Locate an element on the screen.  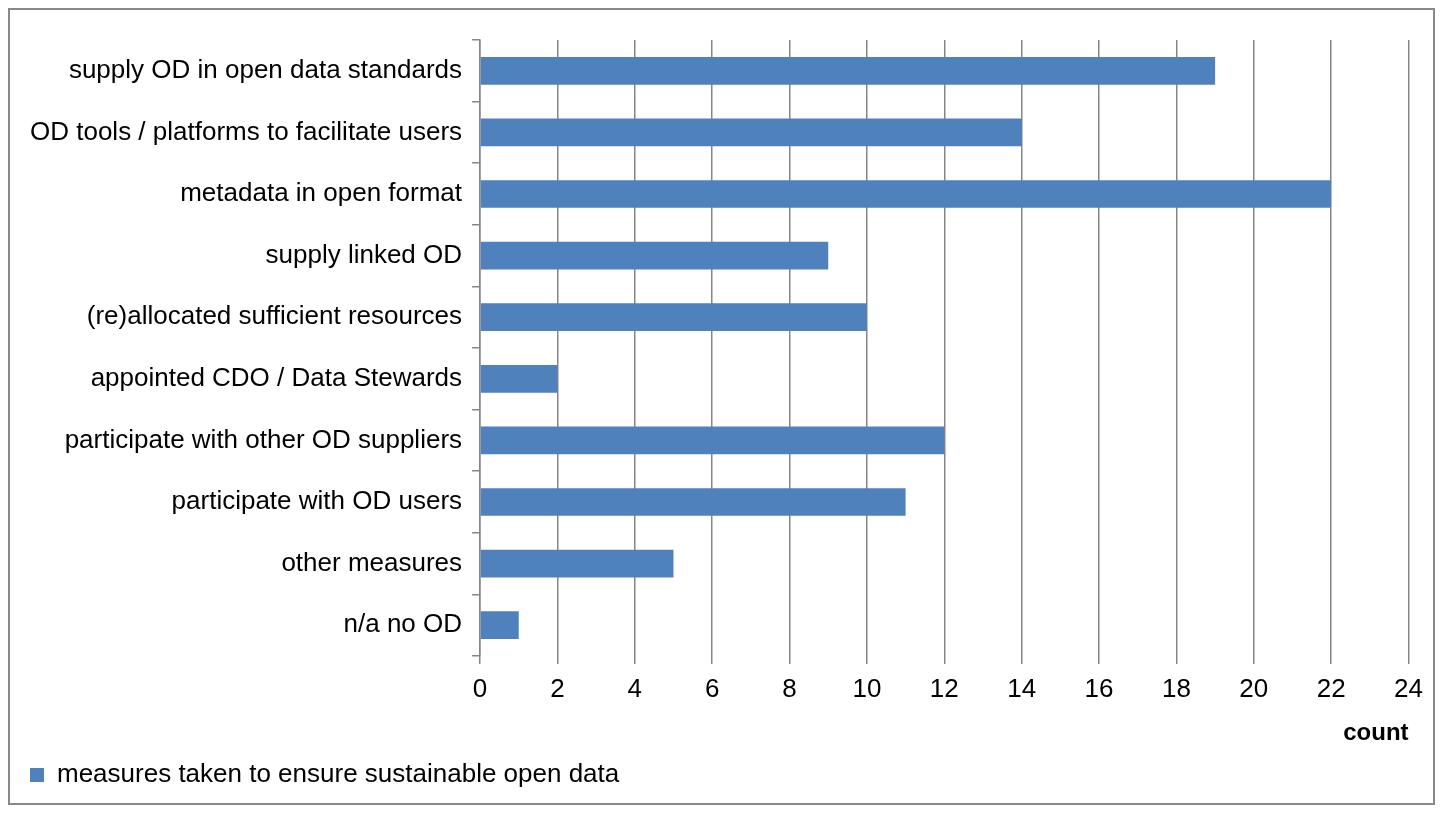
x-tick-label: 10 is located at coordinates (867, 687).